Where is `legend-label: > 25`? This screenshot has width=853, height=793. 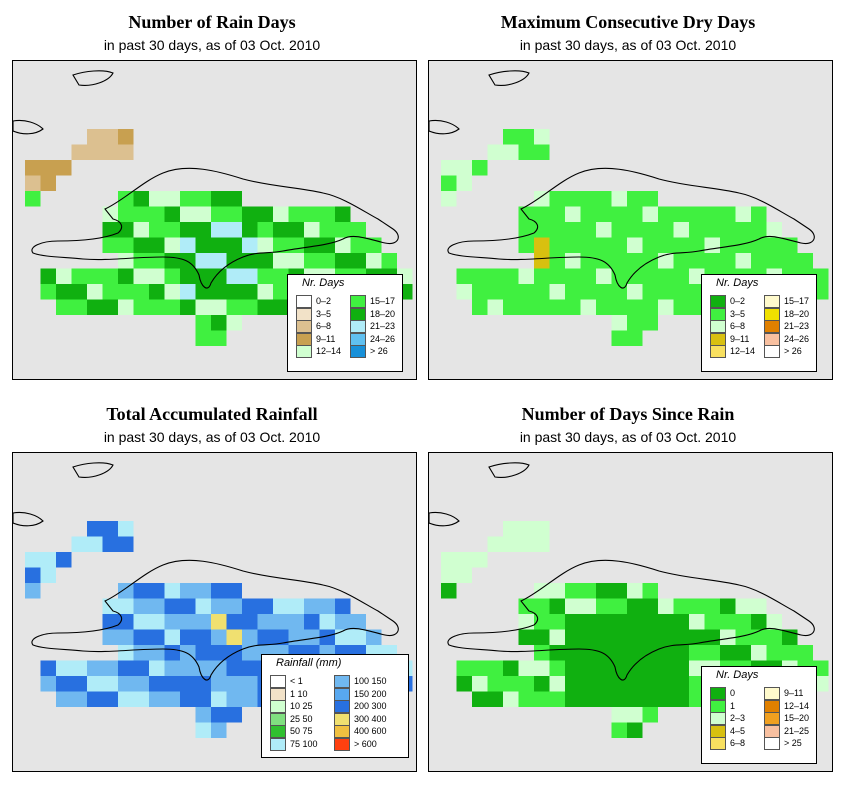
legend-label: > 25 is located at coordinates (793, 743).